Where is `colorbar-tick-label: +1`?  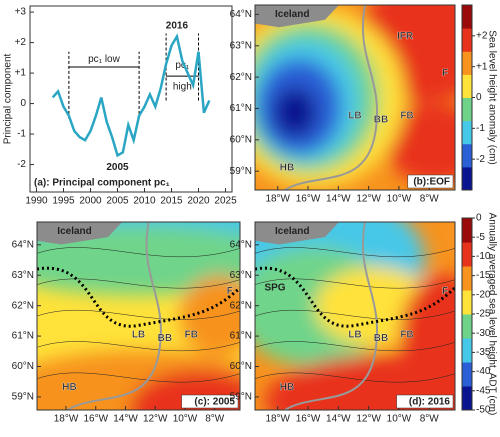 colorbar-tick-label: +1 is located at coordinates (482, 66).